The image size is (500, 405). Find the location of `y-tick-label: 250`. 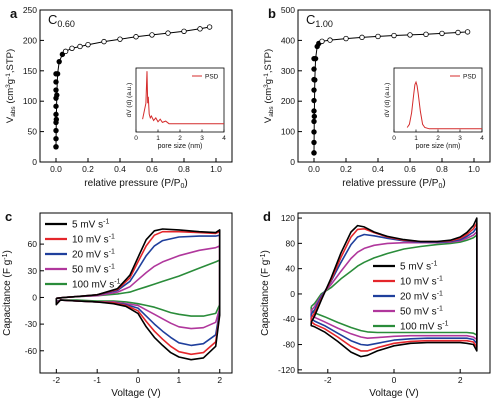

y-tick-label: 250 is located at coordinates (30, 10).